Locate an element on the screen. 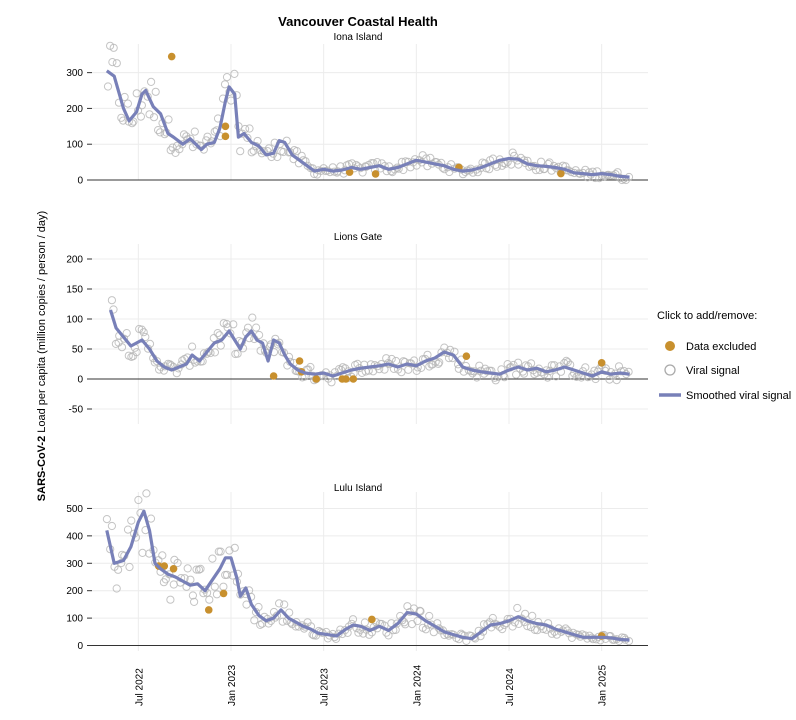 This screenshot has width=796, height=720. x-tick-label-4: Jul 2024 is located at coordinates (510, 687).